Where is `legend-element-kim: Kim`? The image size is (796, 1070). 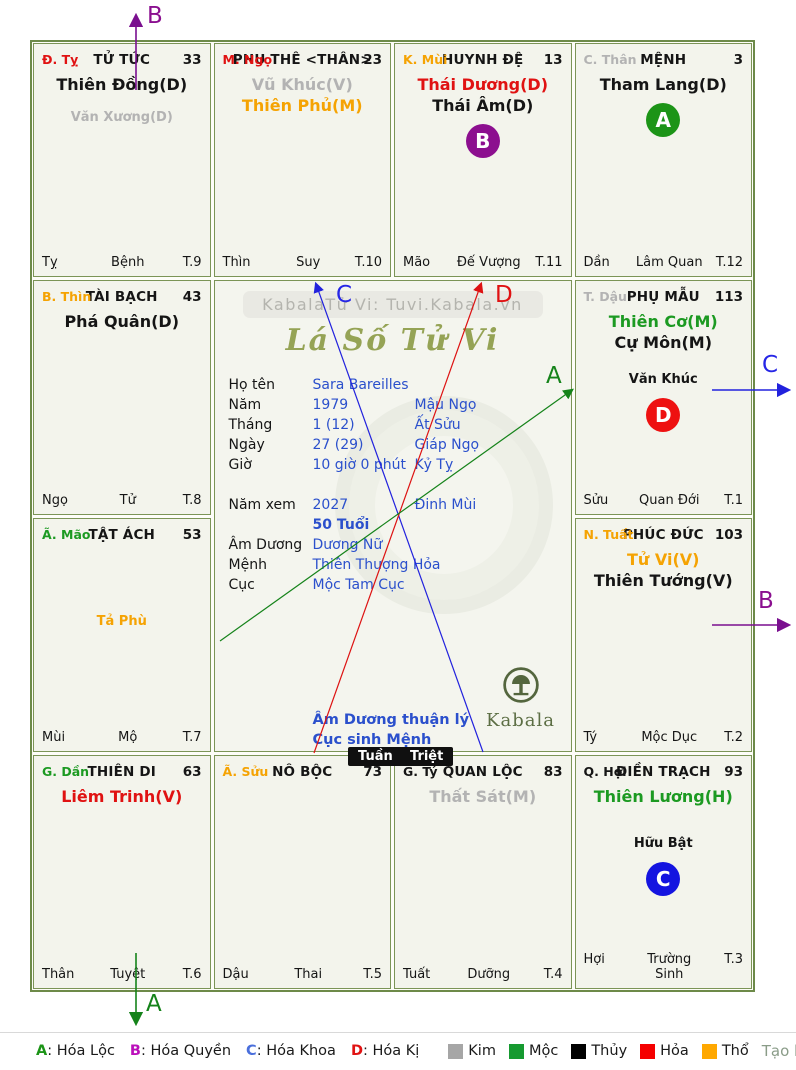 legend-element-kim: Kim is located at coordinates (472, 1051).